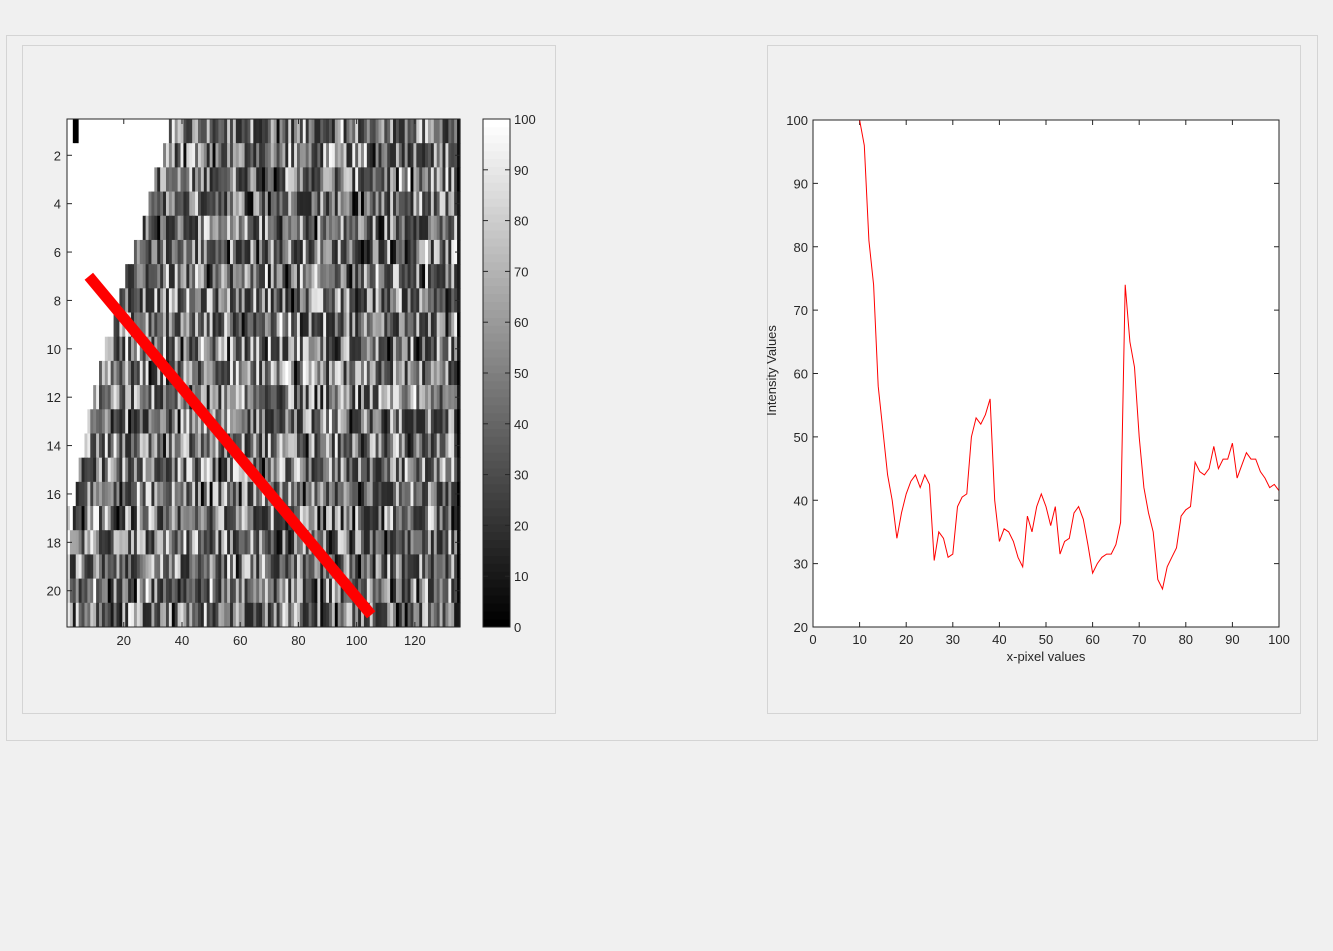 The image size is (1333, 951). I want to click on colorbar-gradient, so click(496, 373).